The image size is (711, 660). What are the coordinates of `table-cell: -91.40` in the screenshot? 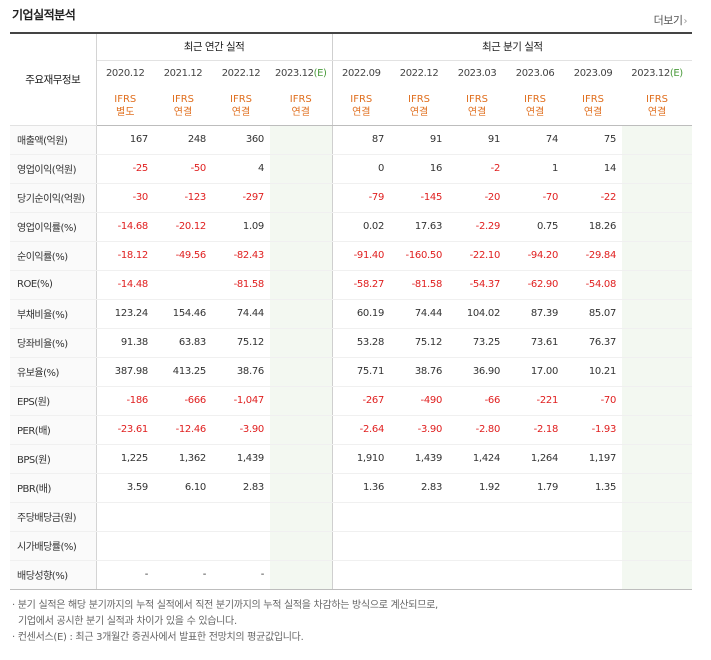 It's located at (361, 256).